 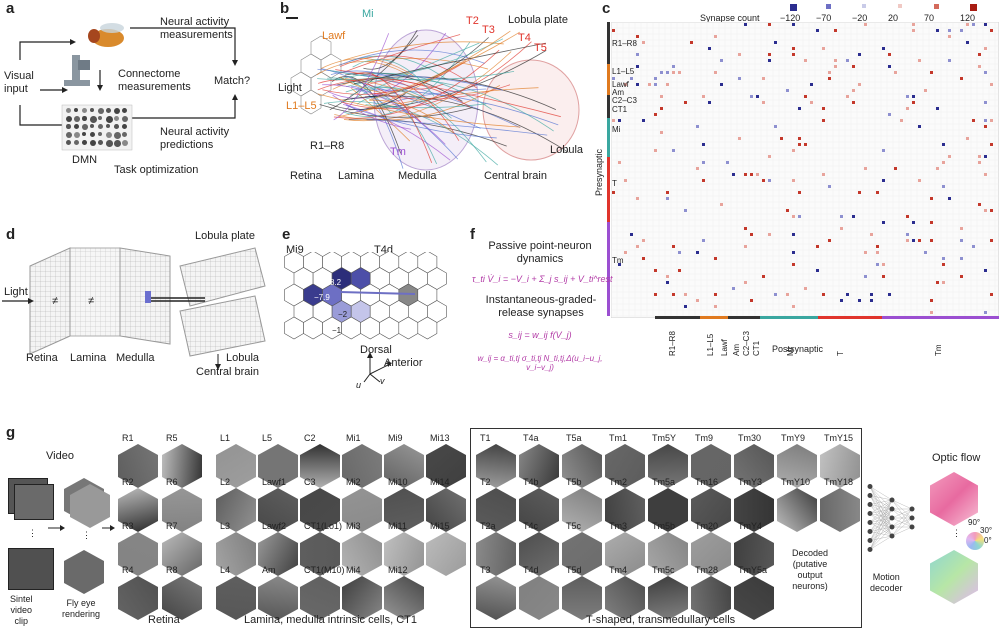 What do you see at coordinates (81, 608) in the screenshot?
I see `fly-eye-label: Fly eye rendering` at bounding box center [81, 608].